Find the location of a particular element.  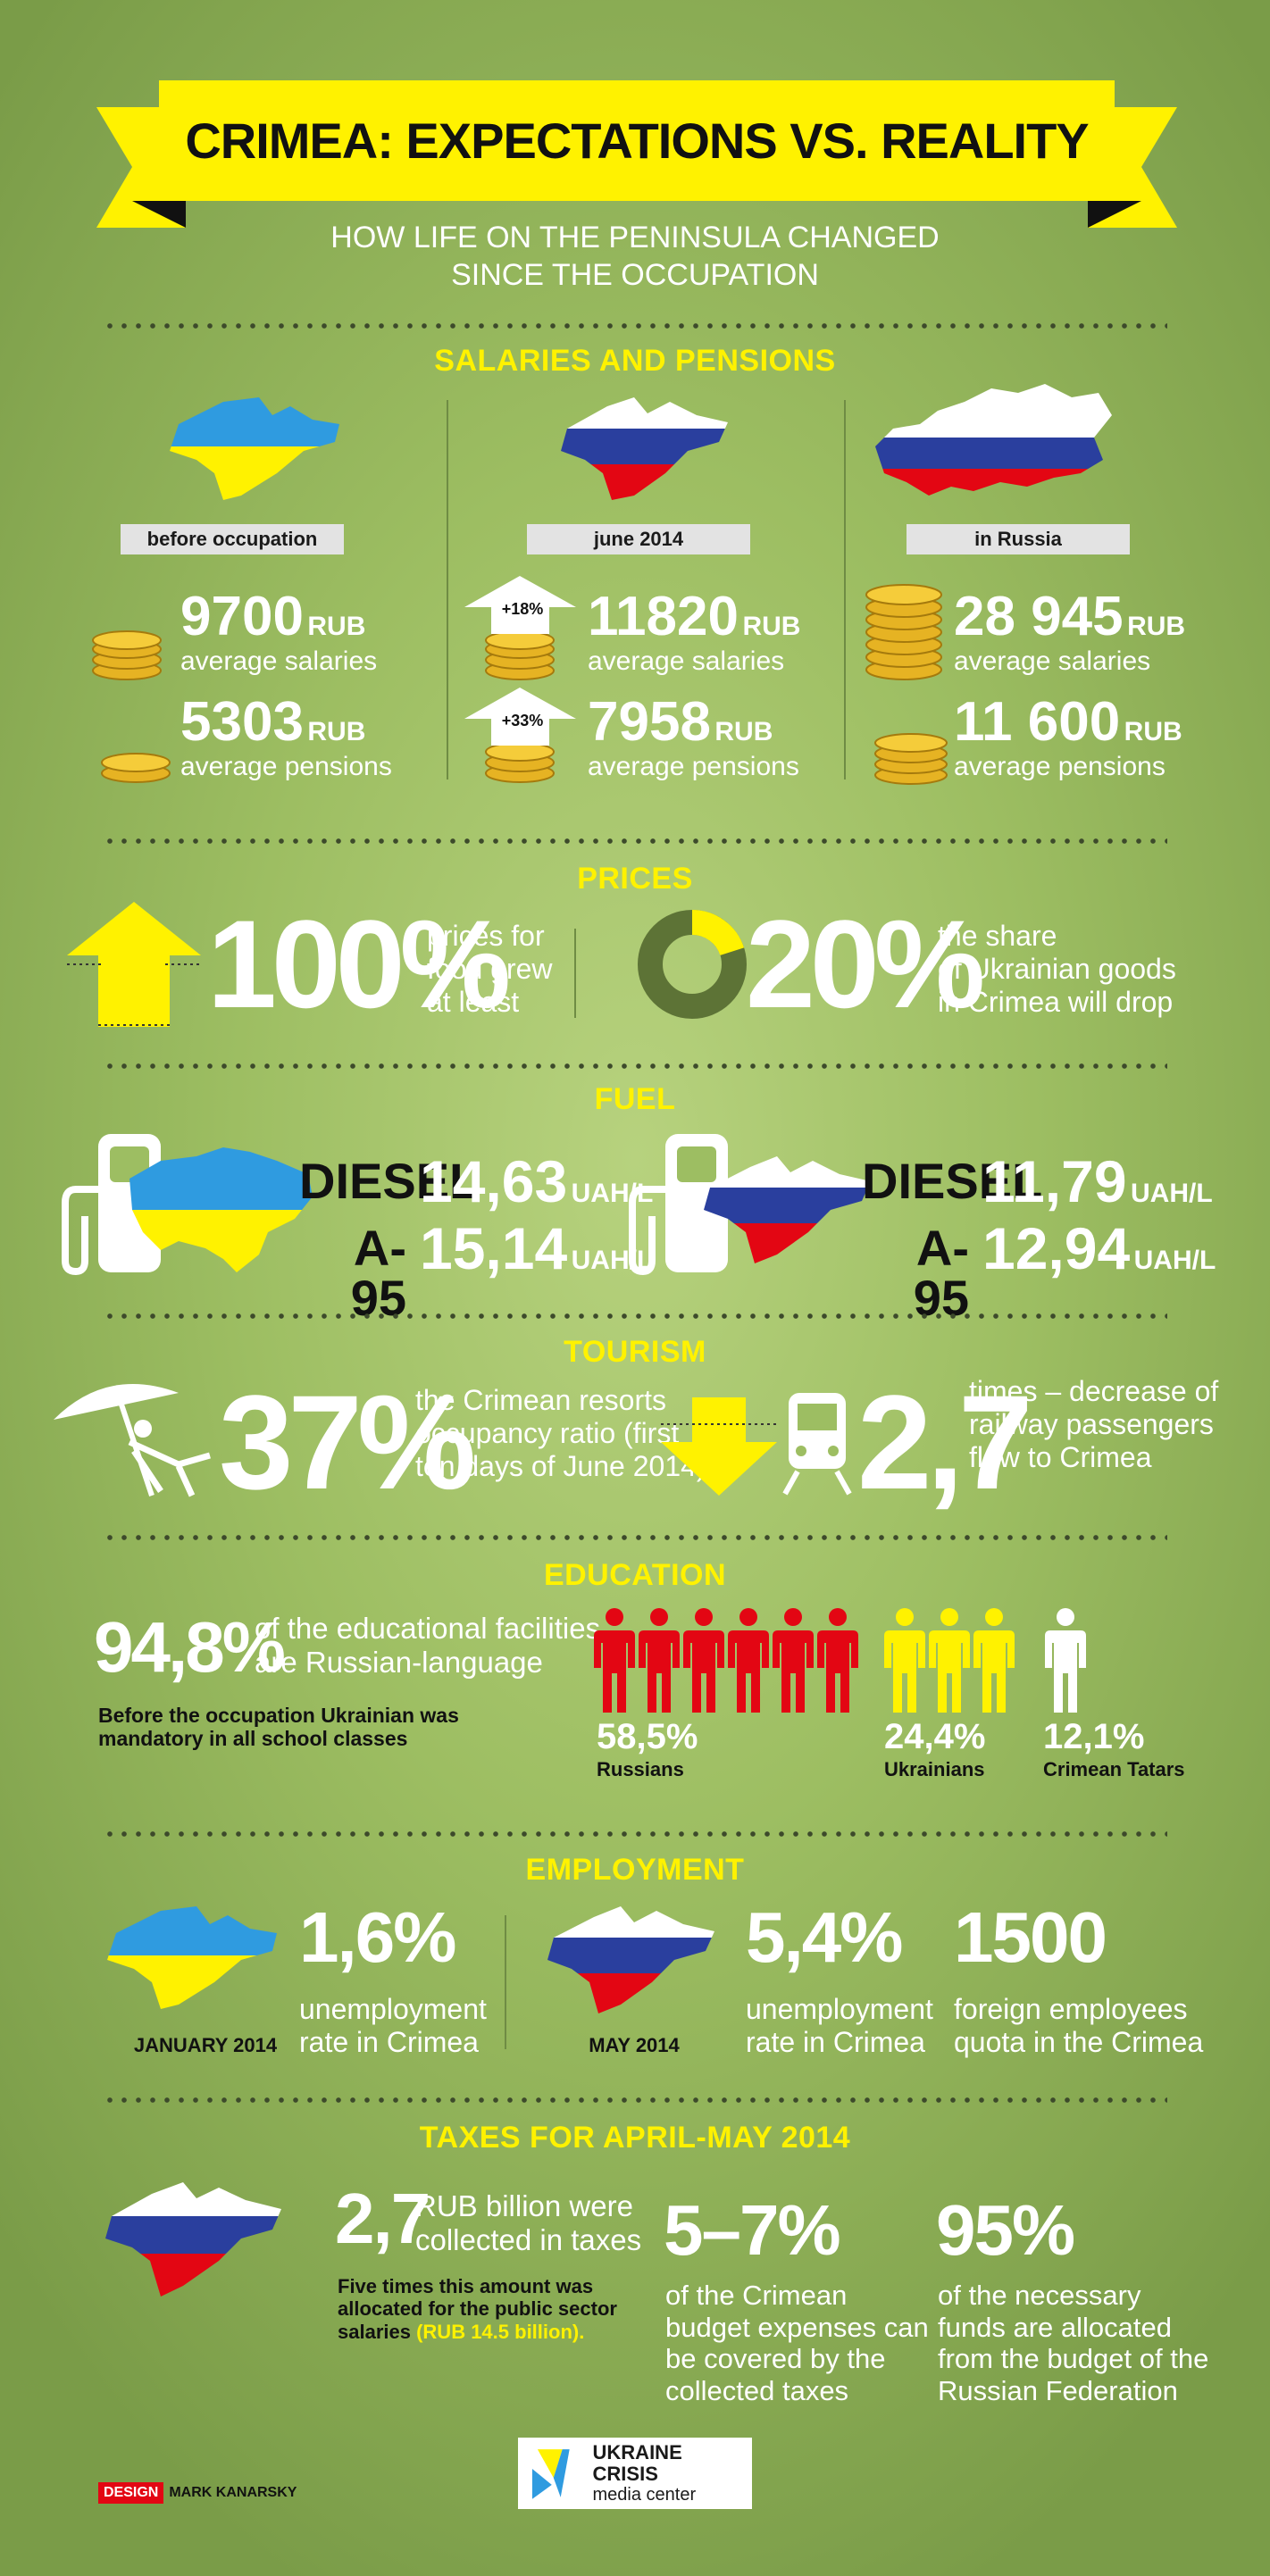

employment-date-may: MAY 2014 is located at coordinates (634, 2045).